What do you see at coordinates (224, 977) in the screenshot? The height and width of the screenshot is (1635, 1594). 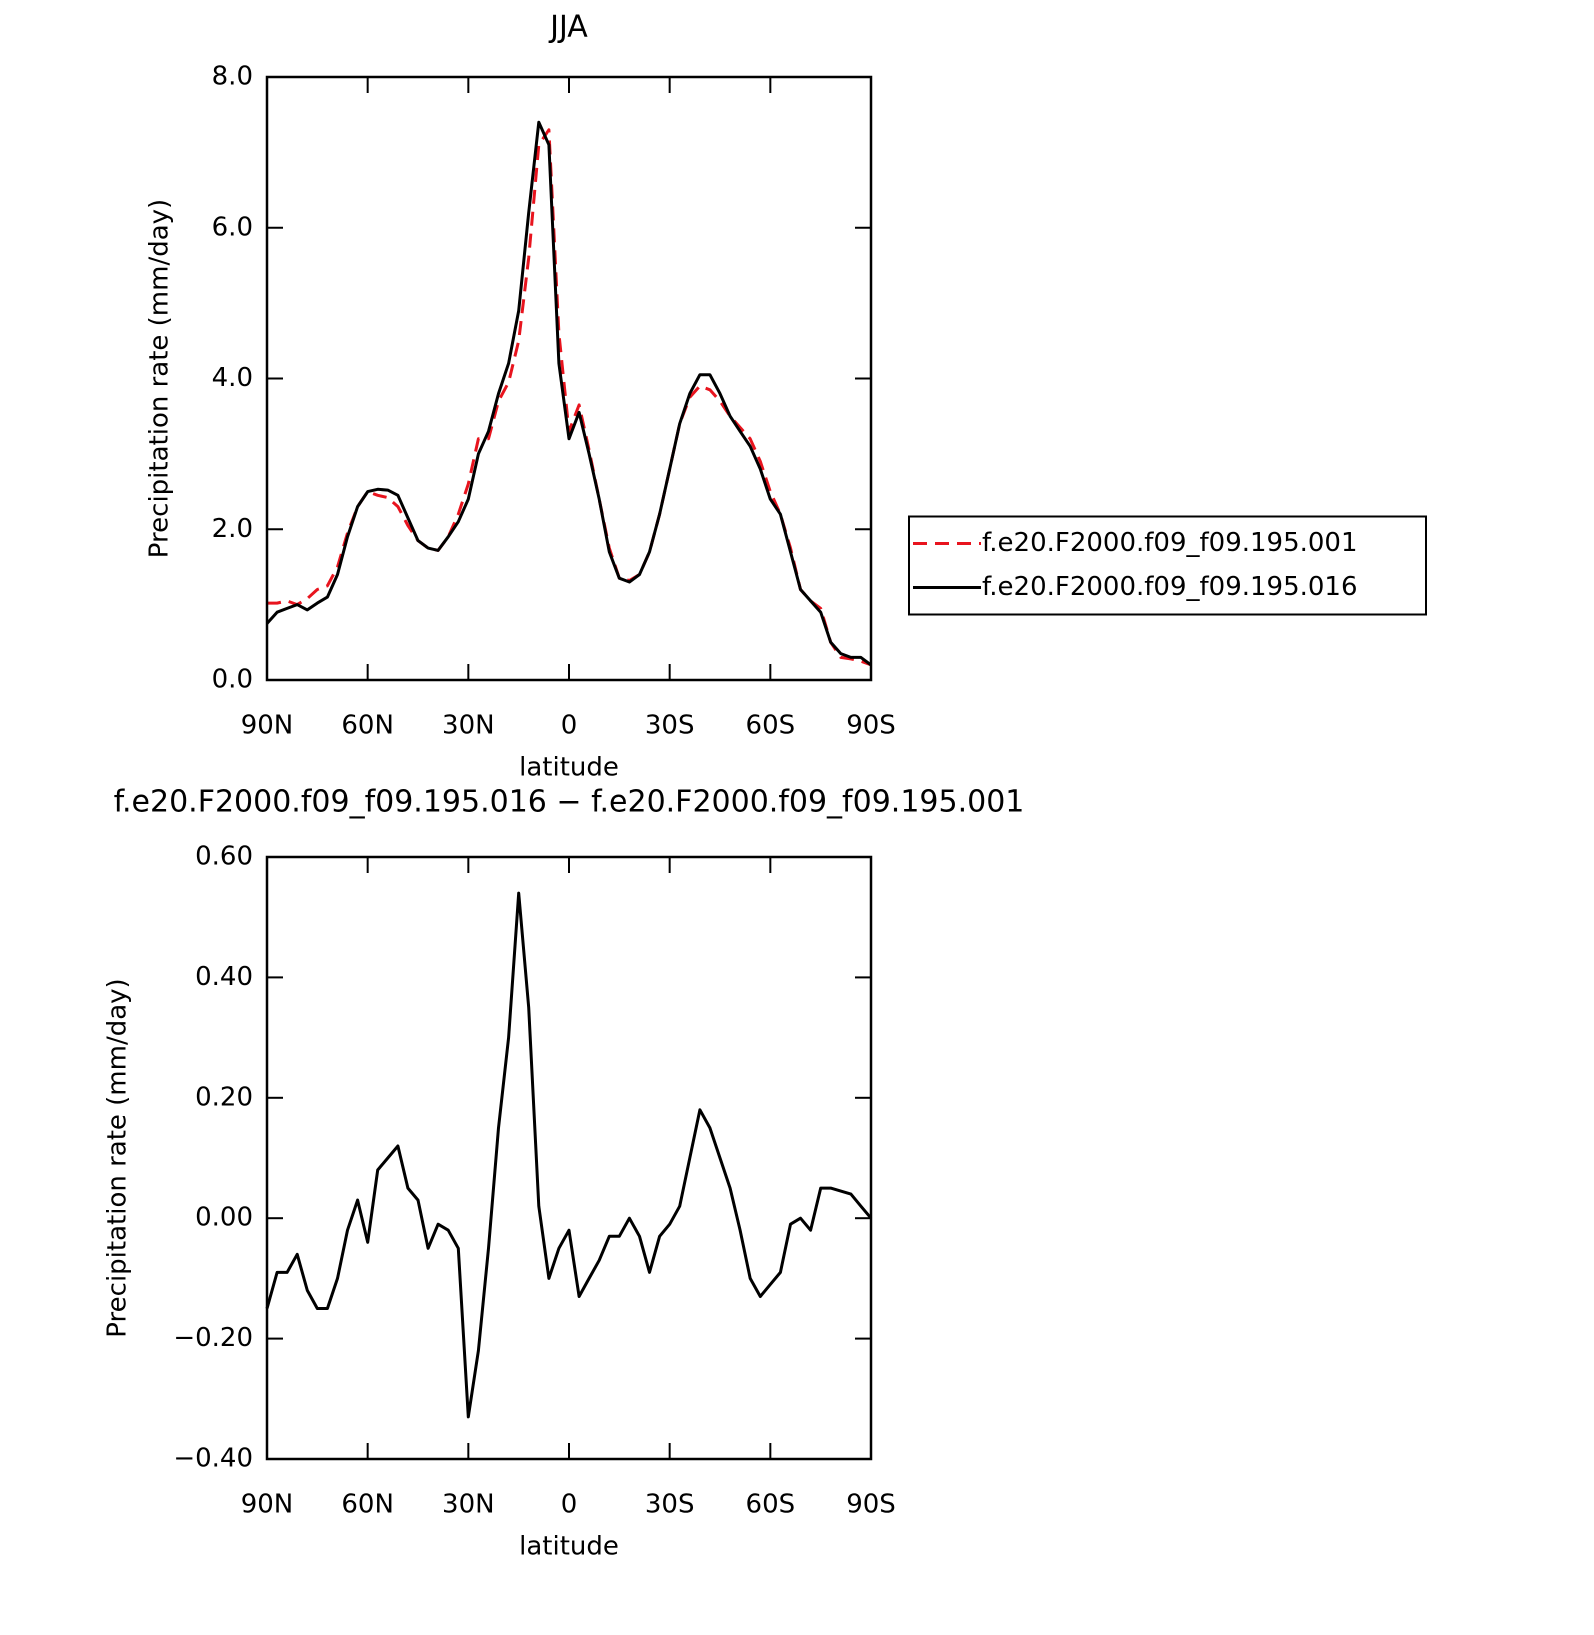 I see `y-tick-label: 0.40` at bounding box center [224, 977].